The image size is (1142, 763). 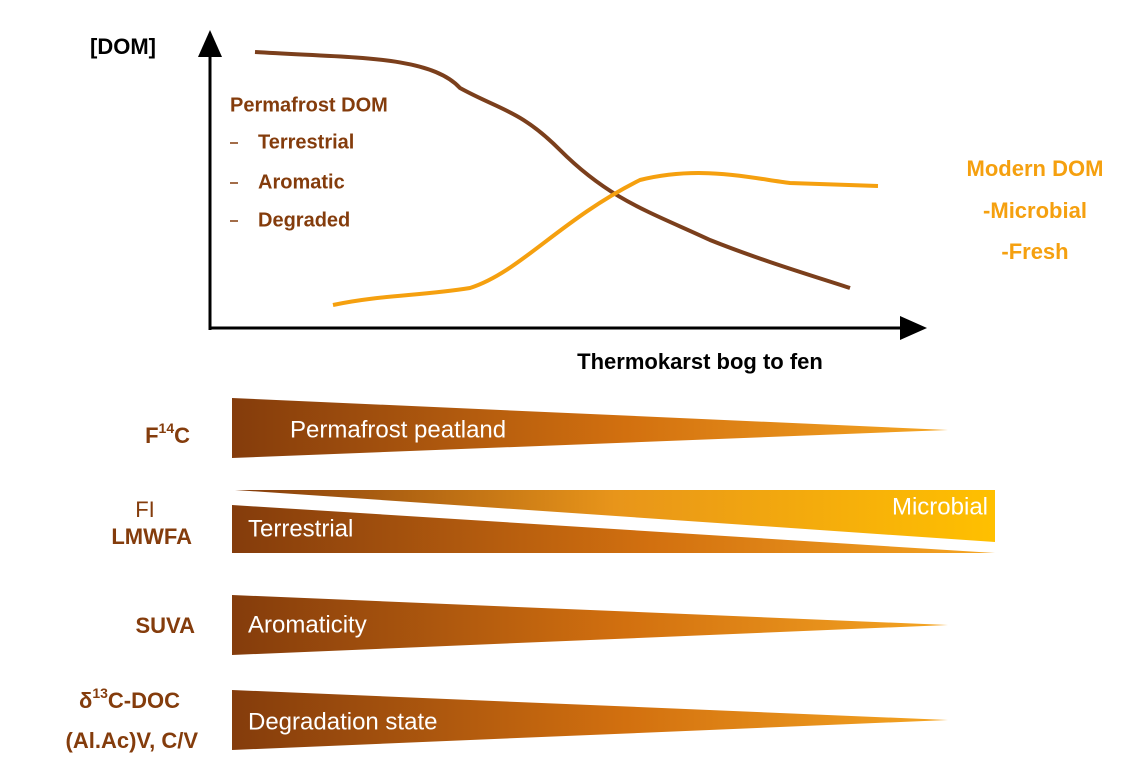 I want to click on row-label-2: (Al.Ac)V, C/V, so click(x=132, y=740).